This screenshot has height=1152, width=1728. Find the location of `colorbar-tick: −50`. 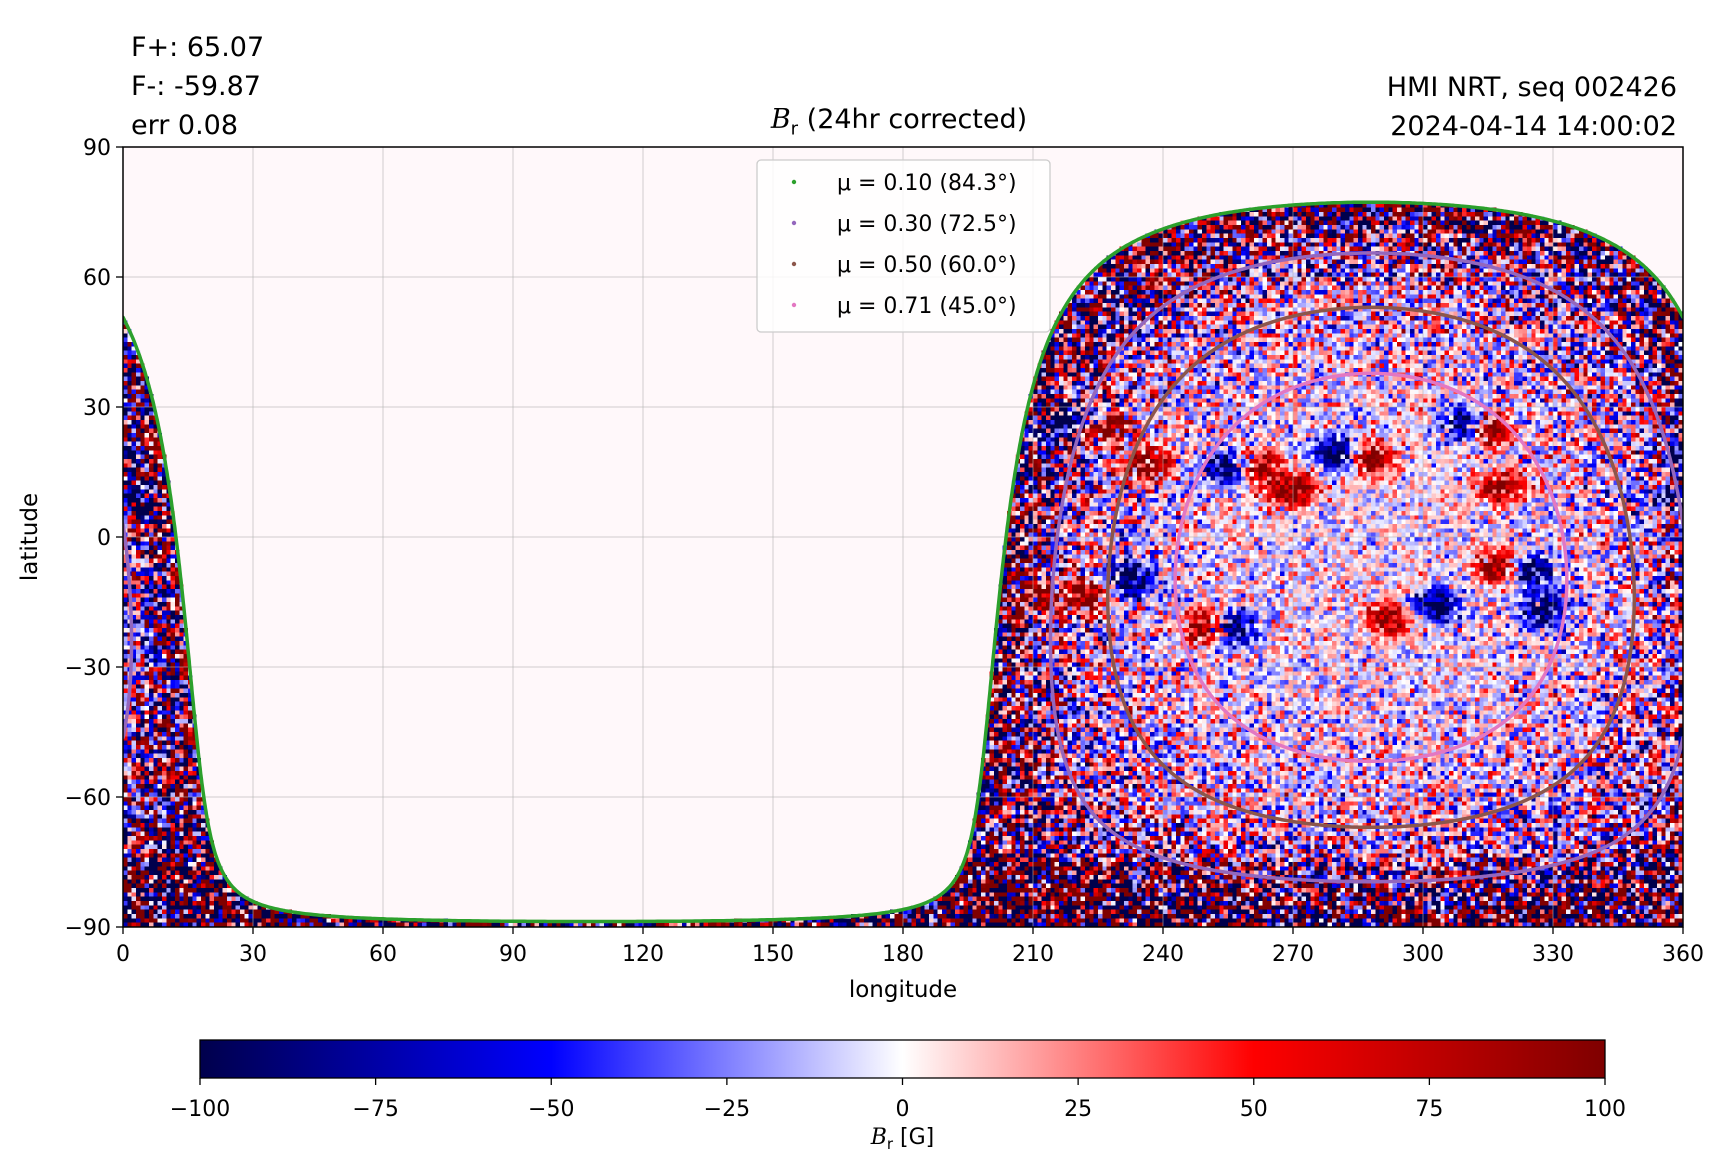

colorbar-tick: −50 is located at coordinates (551, 1100).